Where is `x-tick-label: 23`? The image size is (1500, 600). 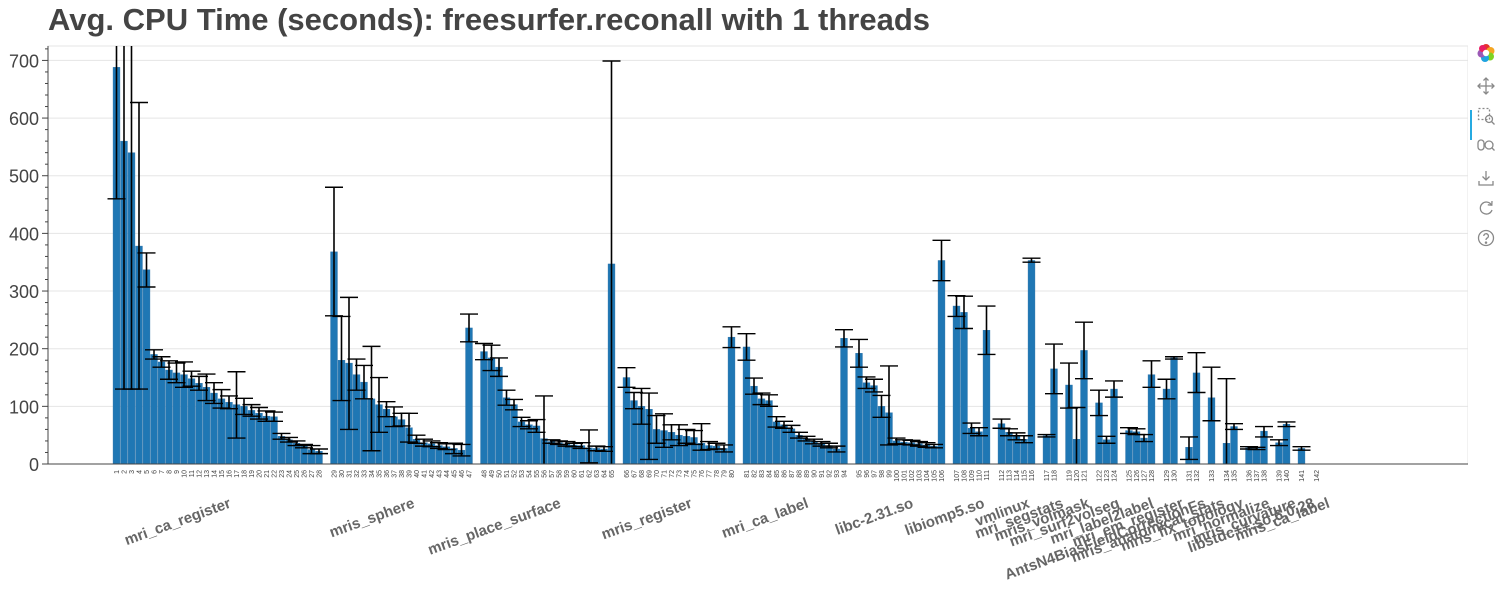 x-tick-label: 23 is located at coordinates (282, 474).